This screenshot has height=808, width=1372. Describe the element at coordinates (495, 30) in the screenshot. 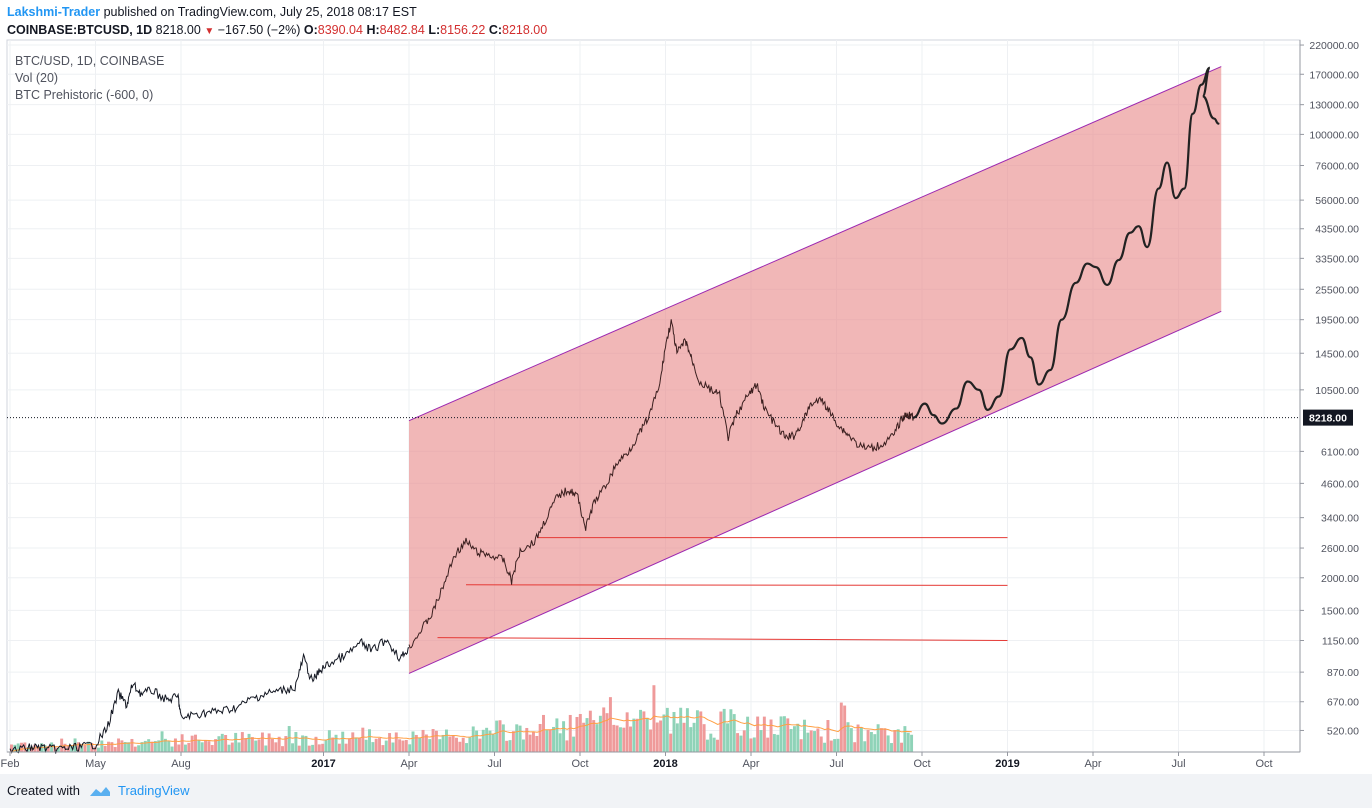

I see `close-label: C:` at that location.